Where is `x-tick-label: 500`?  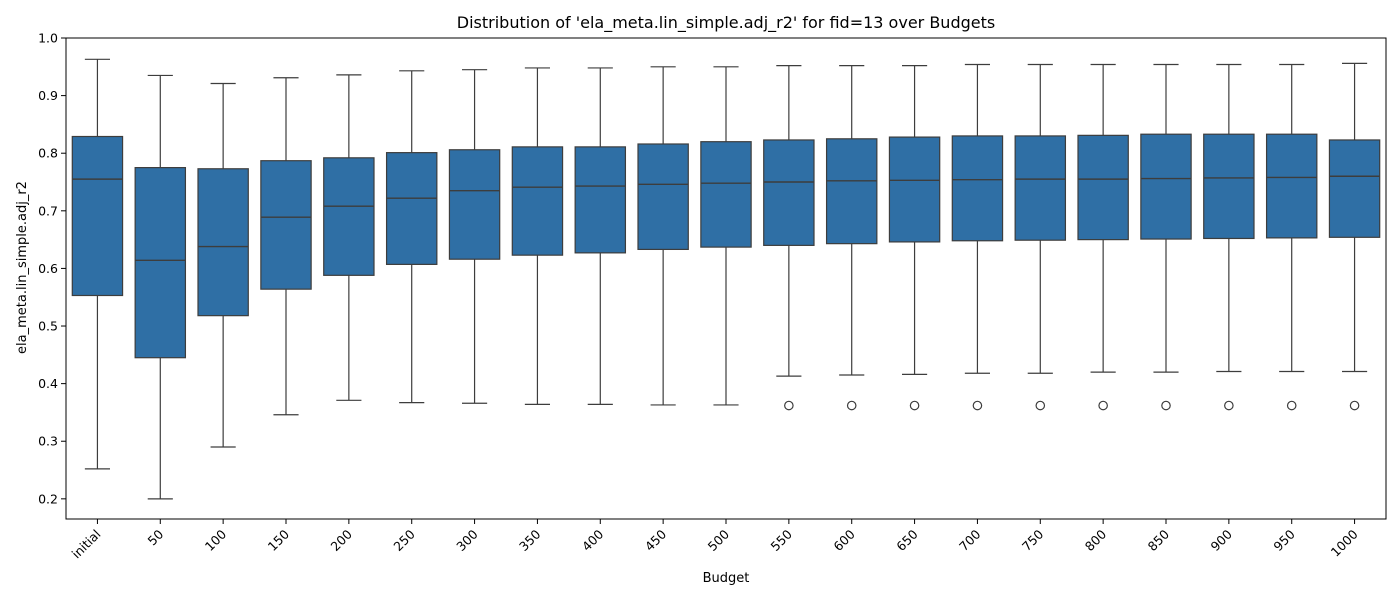
x-tick-label: 500 is located at coordinates (719, 540).